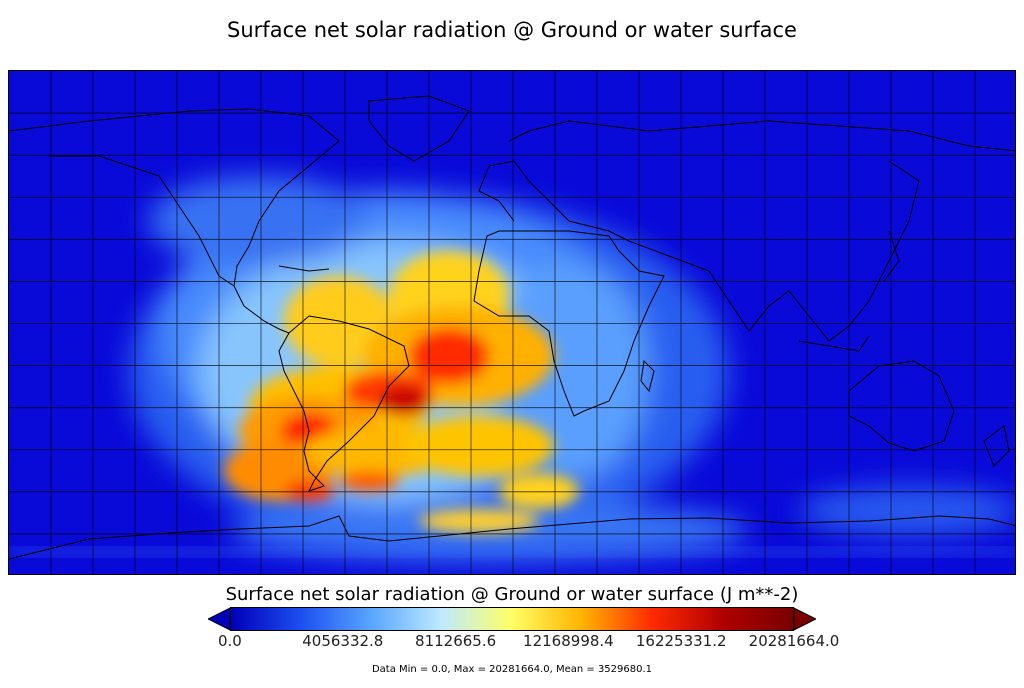 The width and height of the screenshot is (1024, 688). What do you see at coordinates (554, 201) in the screenshot?
I see `europe-coast` at bounding box center [554, 201].